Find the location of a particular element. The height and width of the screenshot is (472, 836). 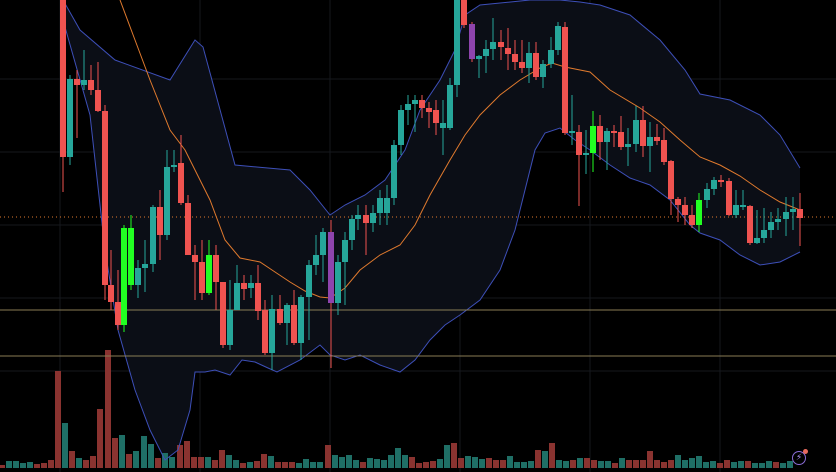

horizontal-level-lines is located at coordinates (418, 333).